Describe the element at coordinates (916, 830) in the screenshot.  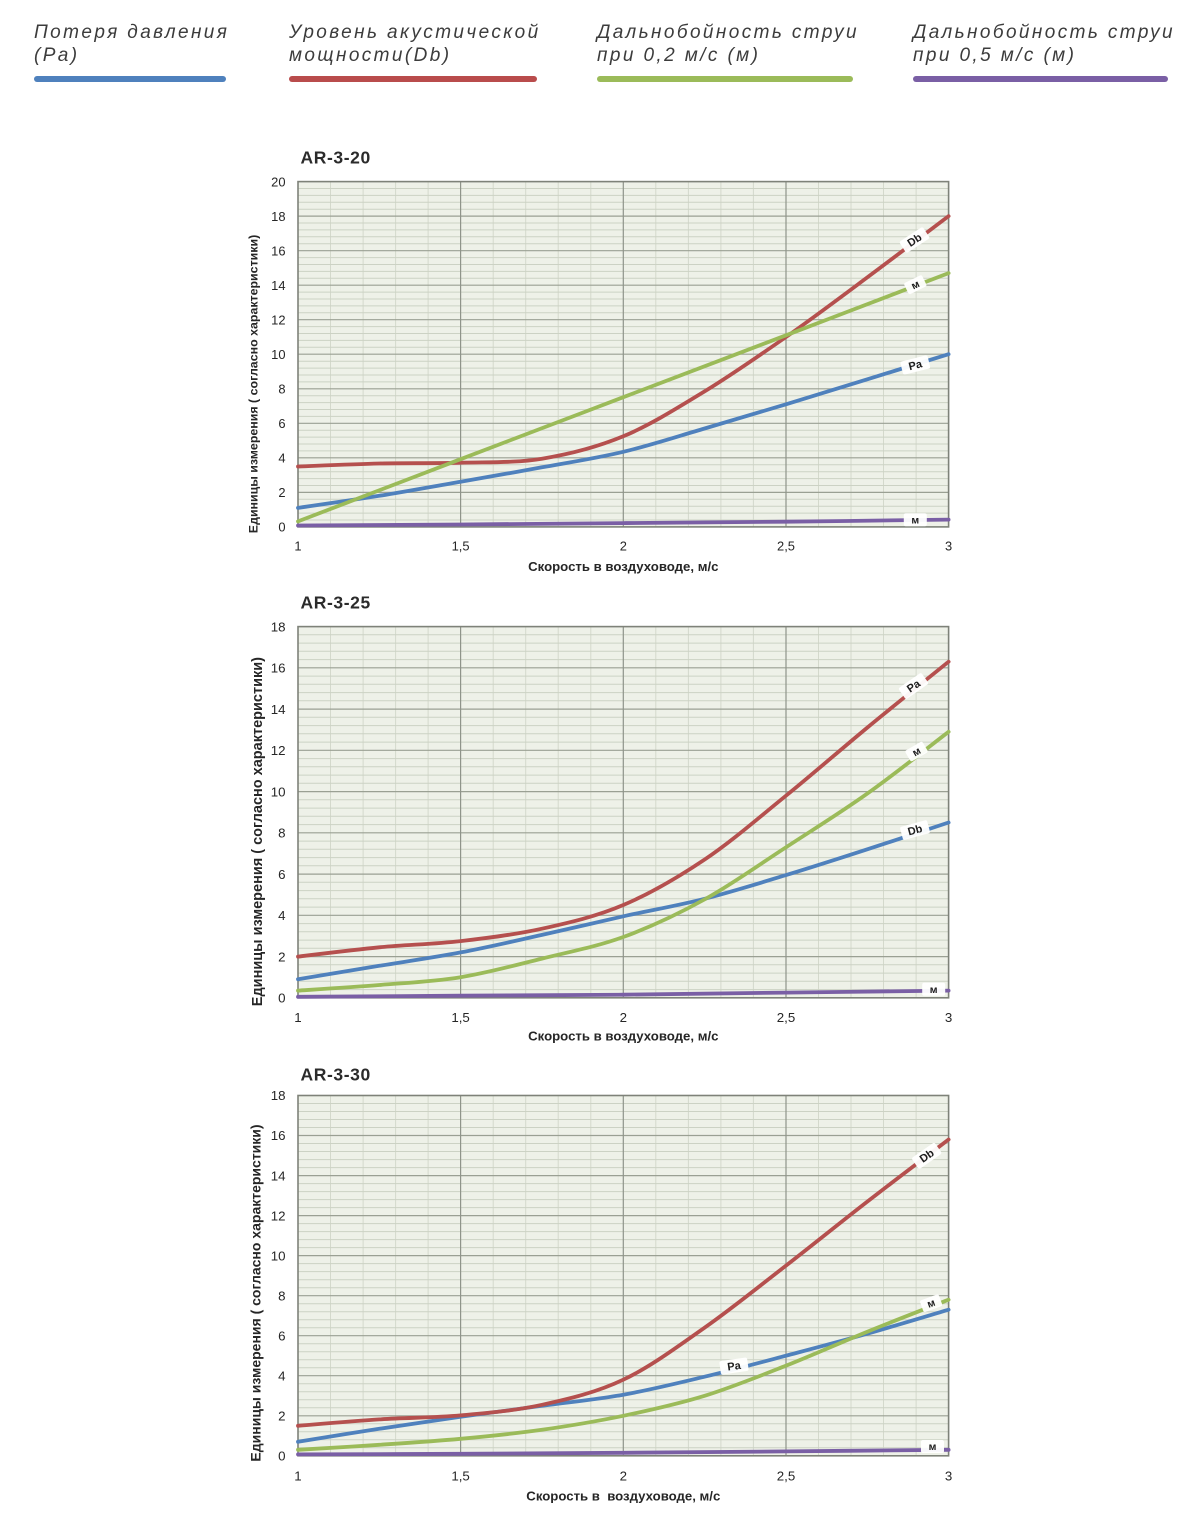
I see `svg-text: Db` at that location.